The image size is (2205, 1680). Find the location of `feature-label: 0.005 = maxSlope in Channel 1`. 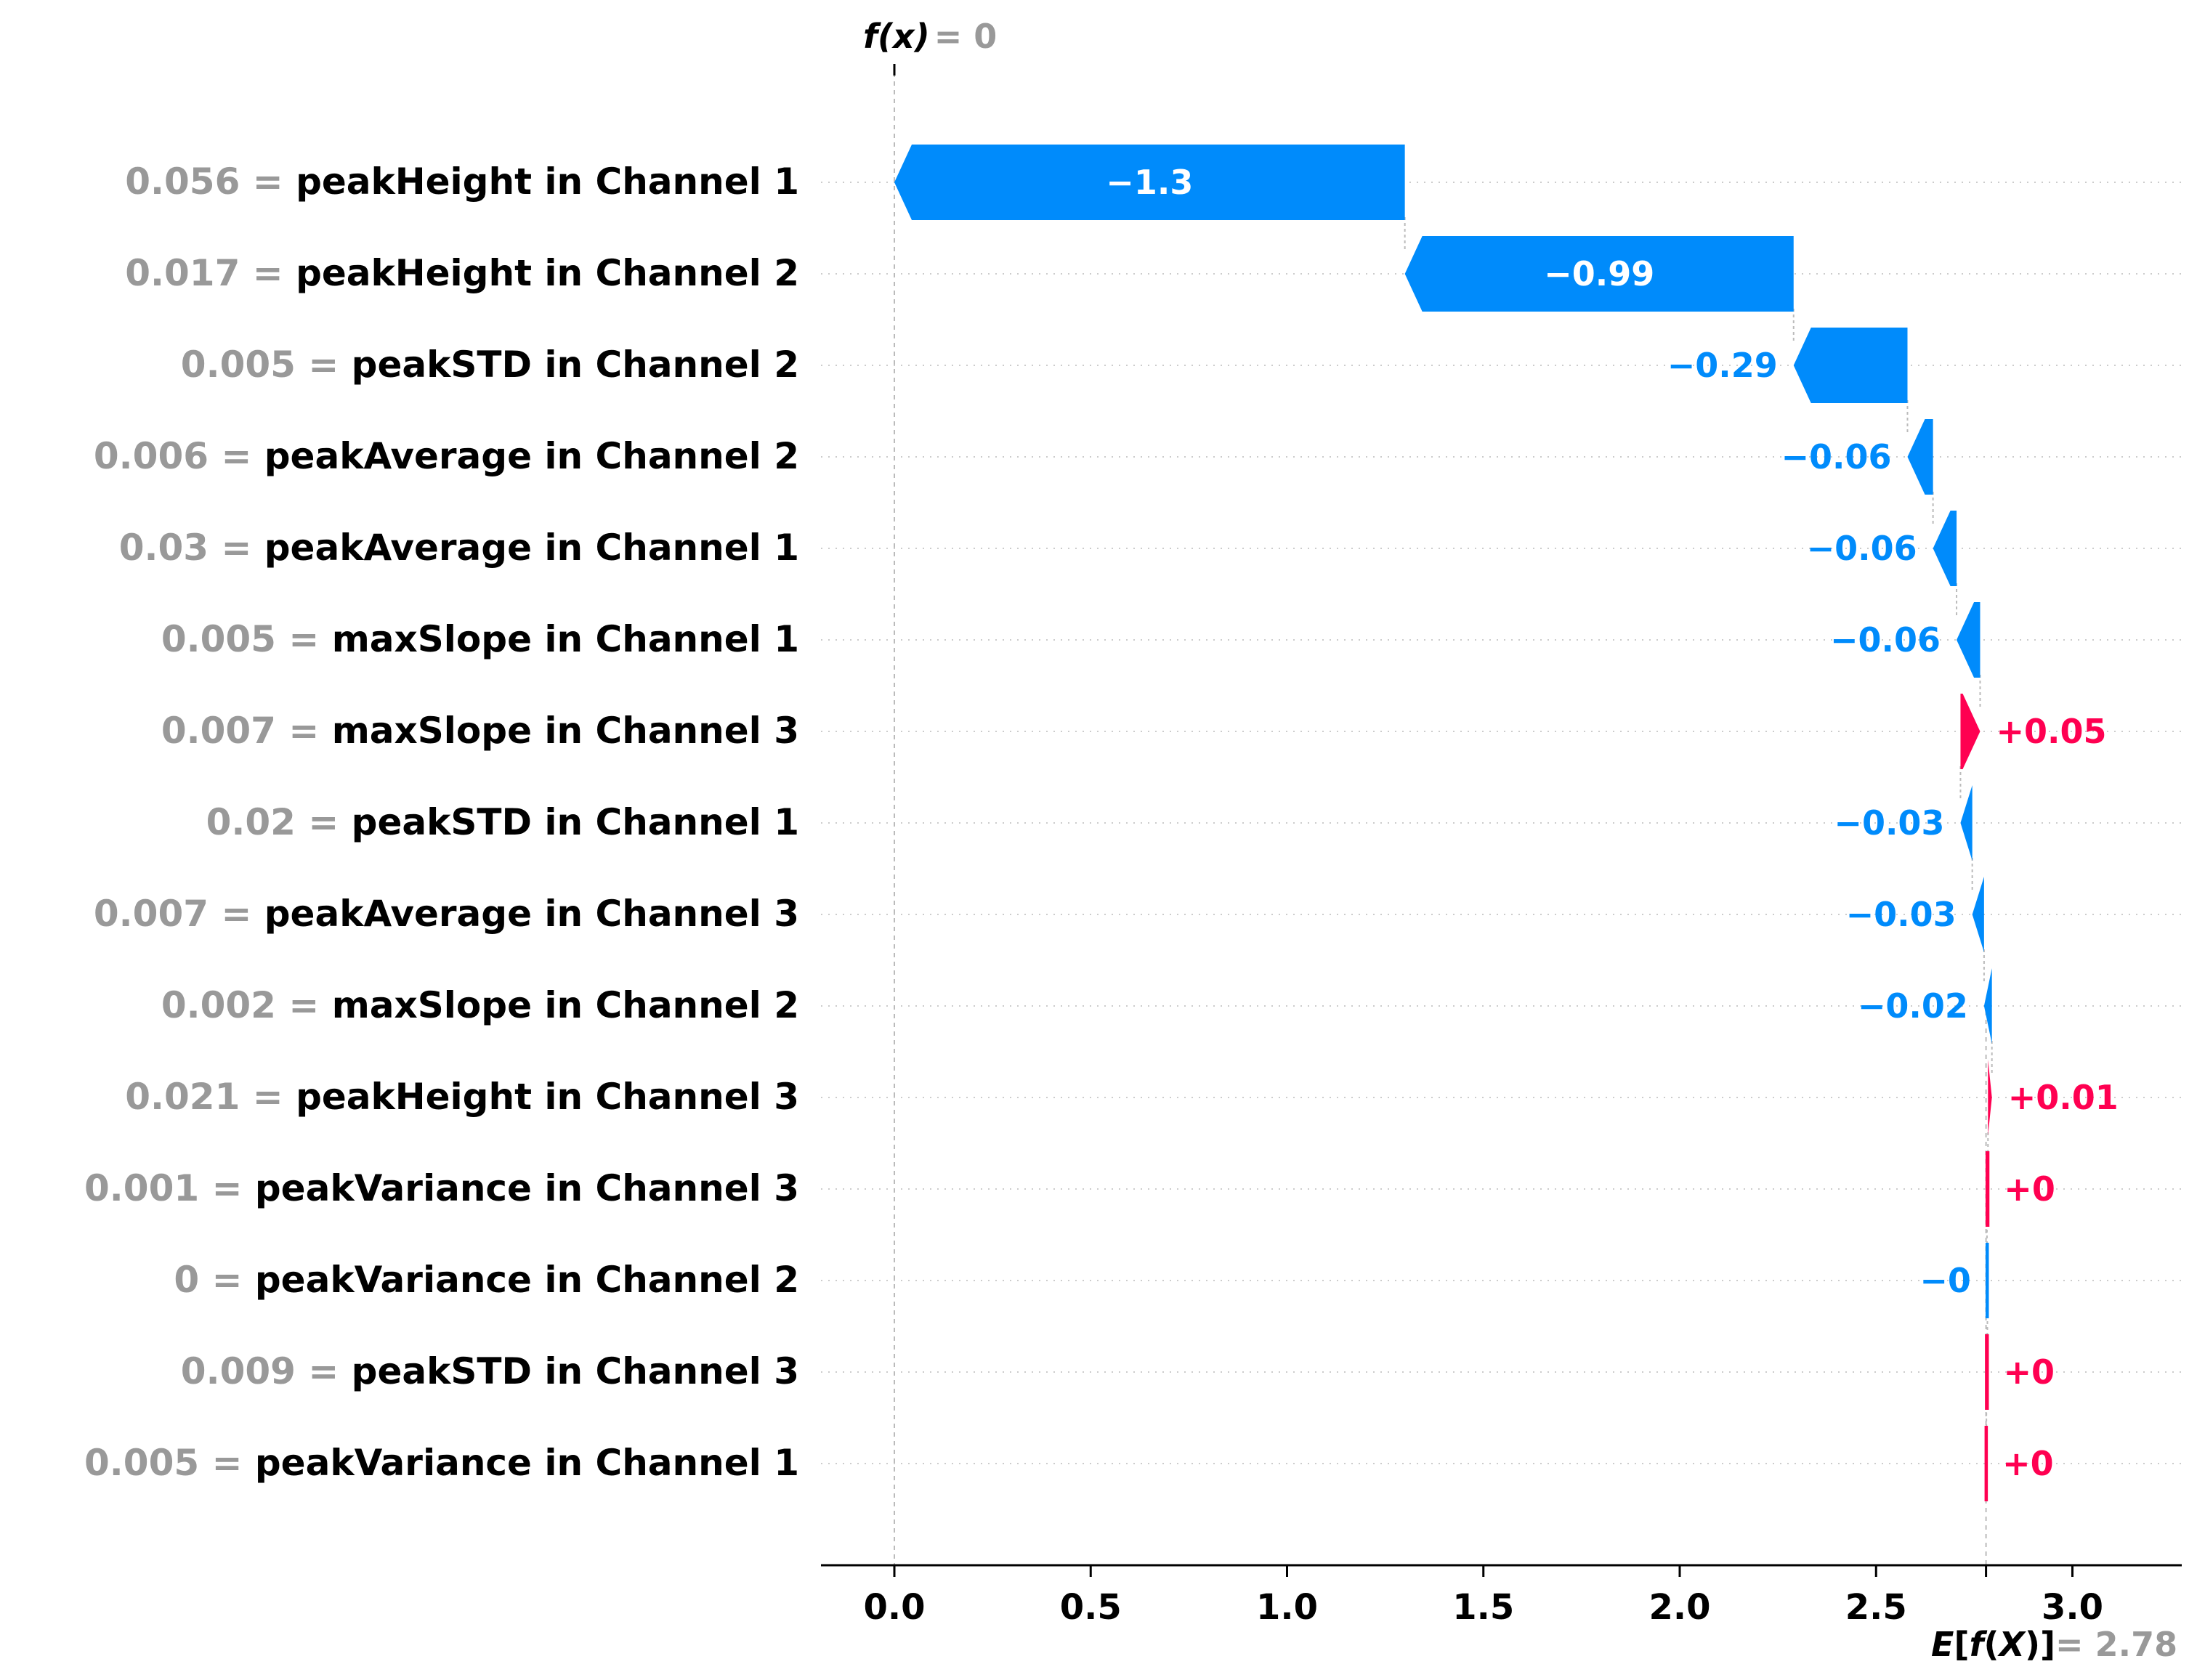

feature-label: 0.005 = maxSlope in Channel 1 is located at coordinates (480, 639).